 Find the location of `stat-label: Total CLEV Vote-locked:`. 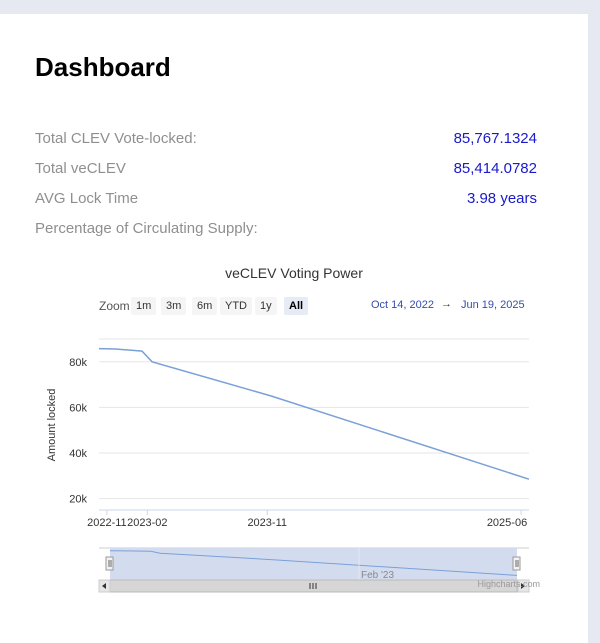

stat-label: Total CLEV Vote-locked: is located at coordinates (116, 138).